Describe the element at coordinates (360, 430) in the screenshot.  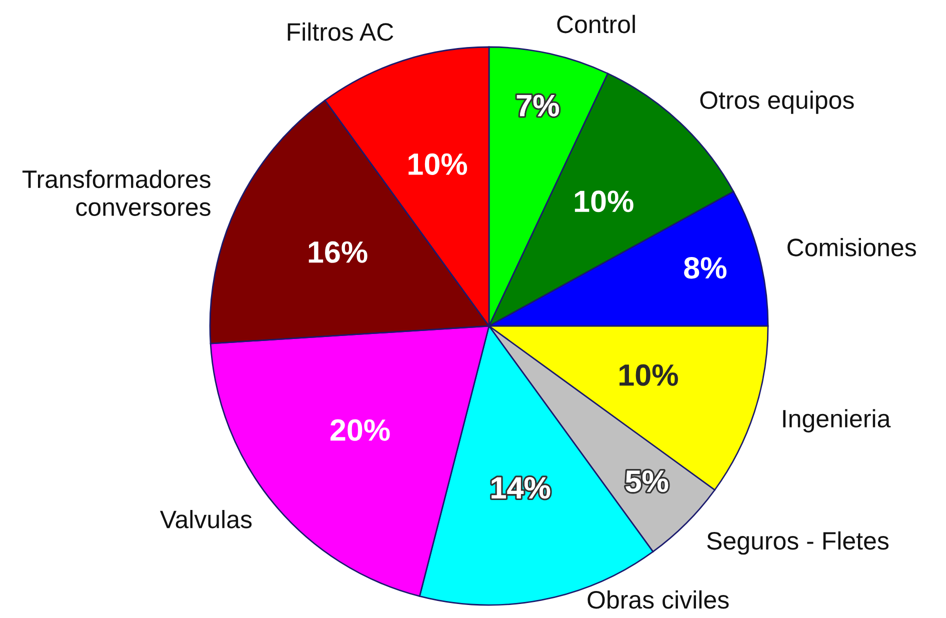
I see `data-label: 20%` at that location.